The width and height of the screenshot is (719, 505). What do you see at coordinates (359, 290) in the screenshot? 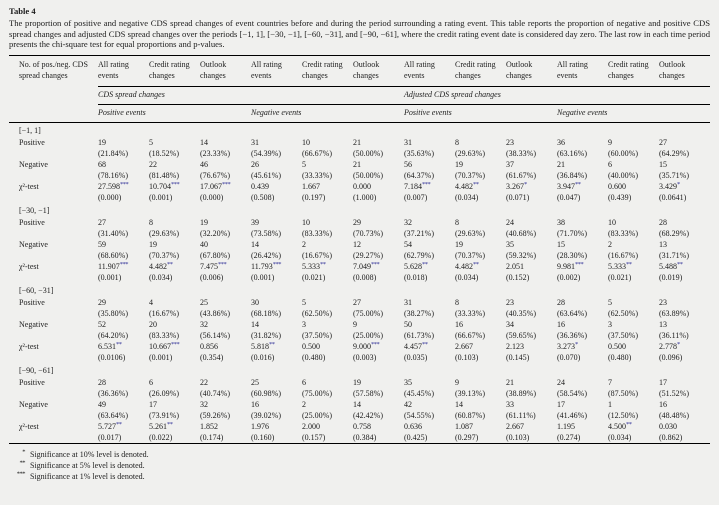
I see `period-row: [−60, −31]` at bounding box center [359, 290].